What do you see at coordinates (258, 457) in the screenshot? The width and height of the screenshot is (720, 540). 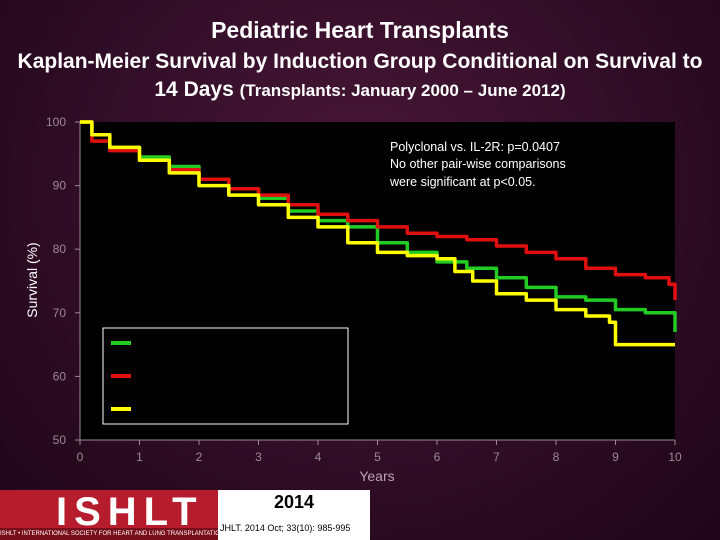 I see `x-tick-label: 3` at bounding box center [258, 457].